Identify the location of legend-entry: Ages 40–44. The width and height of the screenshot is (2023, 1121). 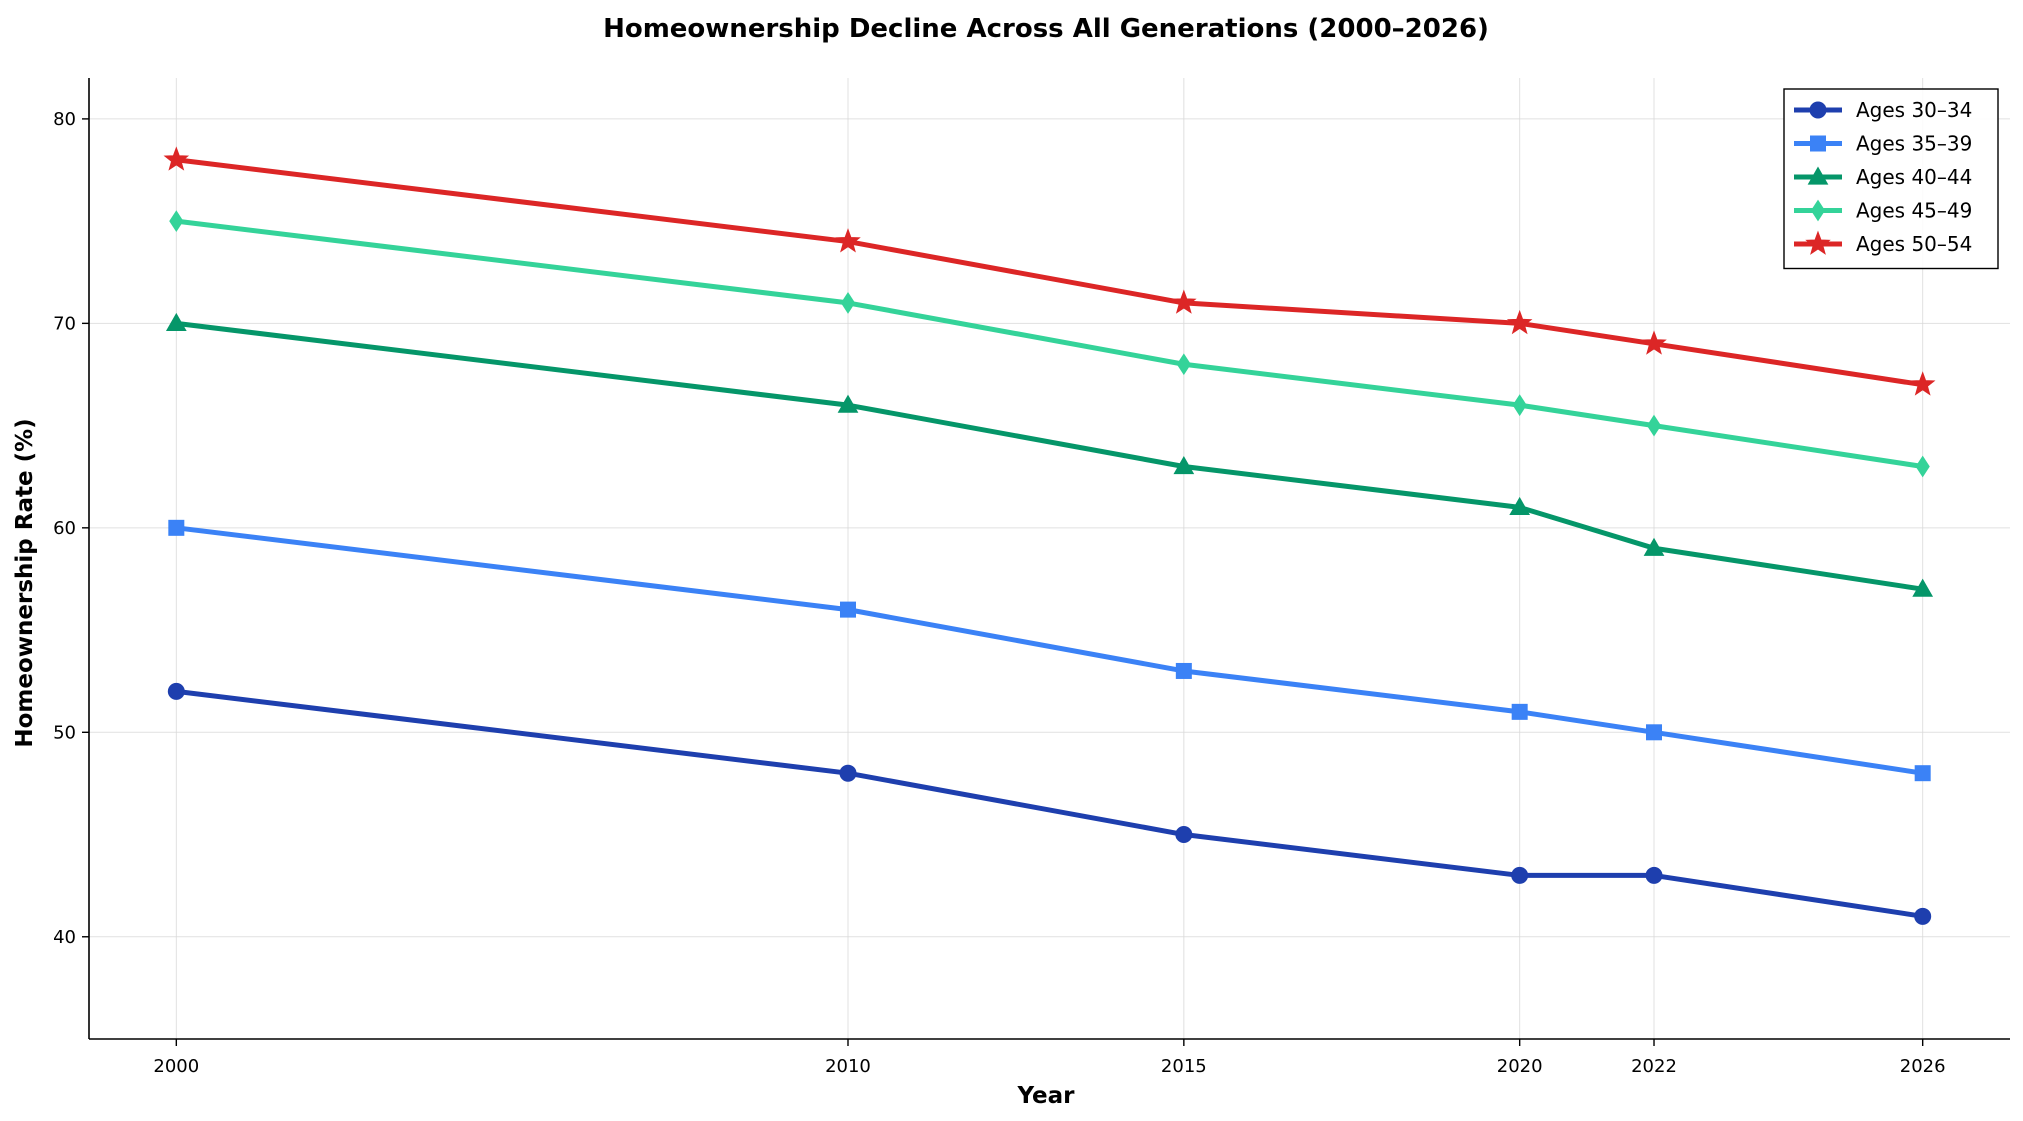
(1883, 177).